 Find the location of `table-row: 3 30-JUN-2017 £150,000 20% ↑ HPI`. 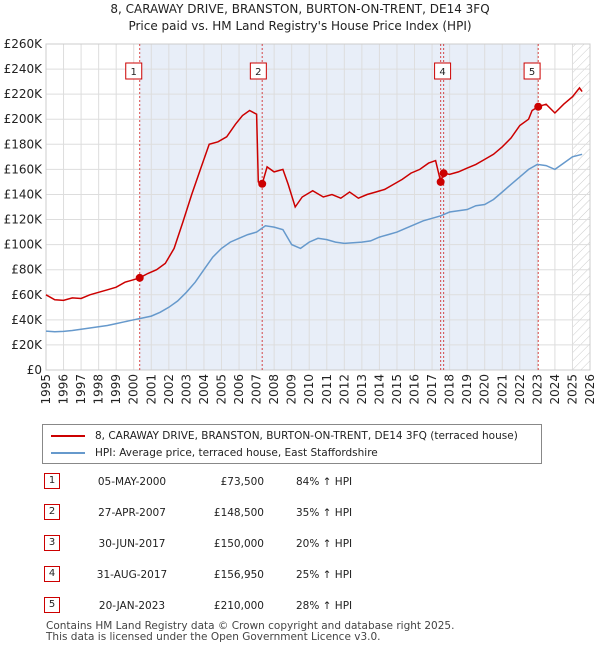

table-row: 3 30-JUN-2017 £150,000 20% ↑ HPI is located at coordinates (302, 544).